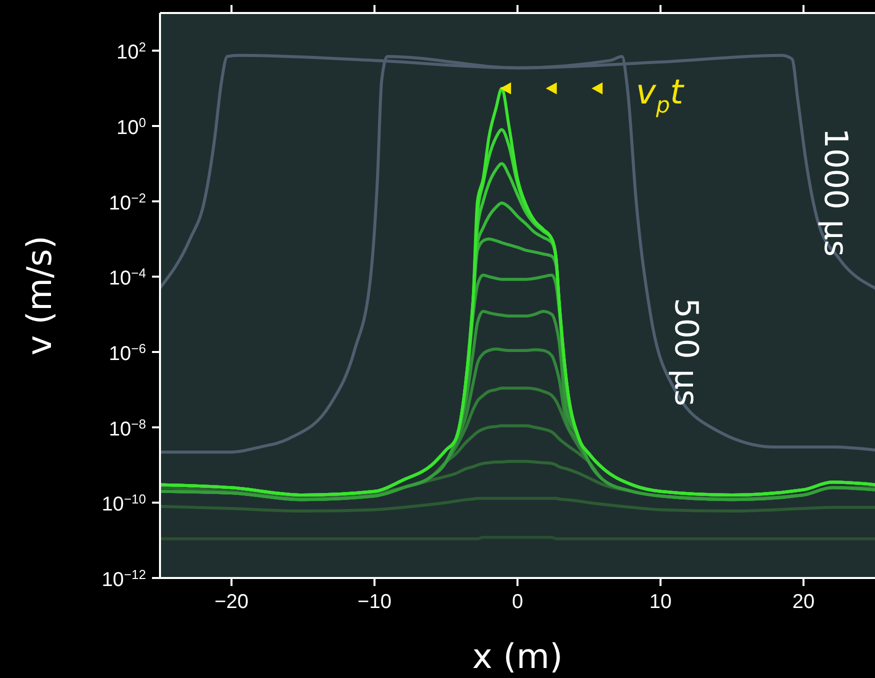 The width and height of the screenshot is (875, 678). What do you see at coordinates (127, 202) in the screenshot?
I see `y-tick-label: 10$^{−2}$` at bounding box center [127, 202].